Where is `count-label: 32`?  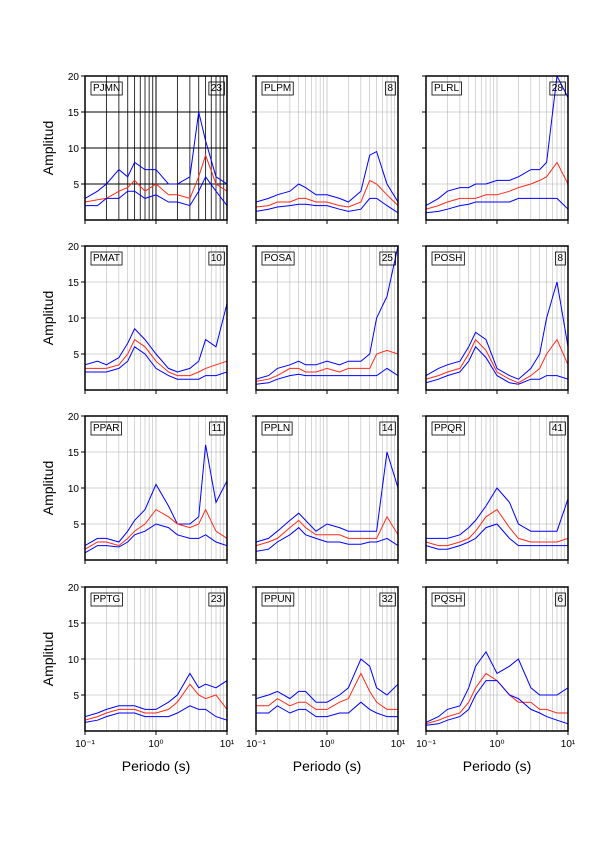
count-label: 32 is located at coordinates (388, 599).